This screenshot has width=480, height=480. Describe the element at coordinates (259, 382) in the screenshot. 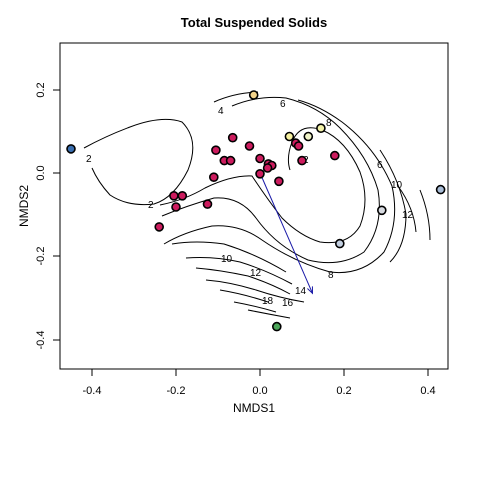

I see `x-axis: -0.4 -0.2 0.0 0.2 0.4` at that location.